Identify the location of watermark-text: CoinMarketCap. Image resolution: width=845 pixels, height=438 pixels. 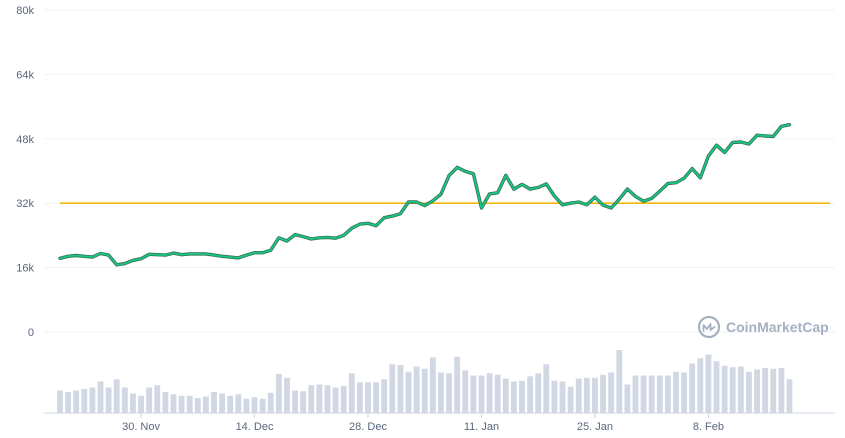
(777, 327).